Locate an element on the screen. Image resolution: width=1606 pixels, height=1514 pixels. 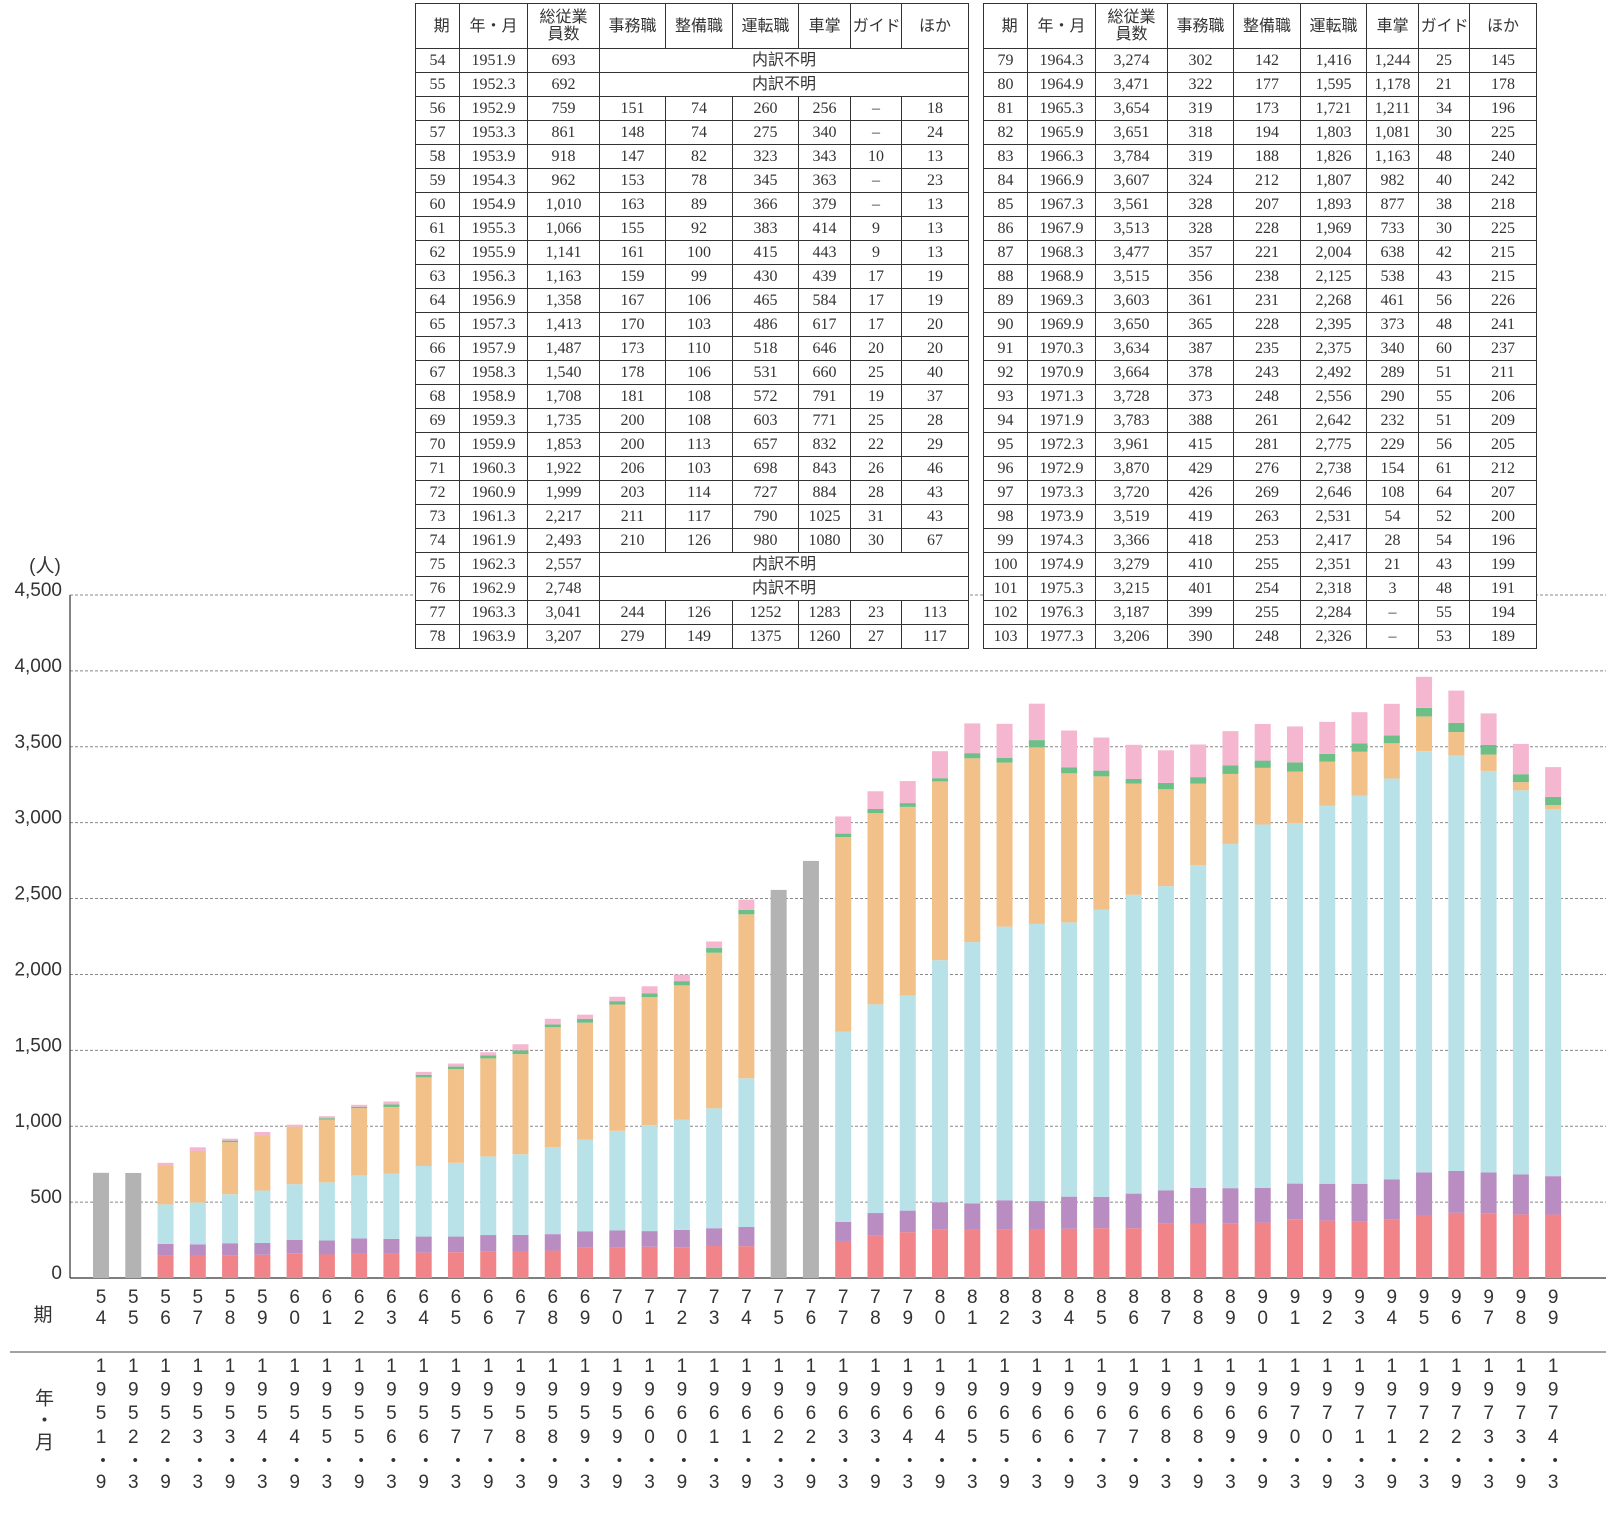
table-cell: 154 is located at coordinates (1392, 468).